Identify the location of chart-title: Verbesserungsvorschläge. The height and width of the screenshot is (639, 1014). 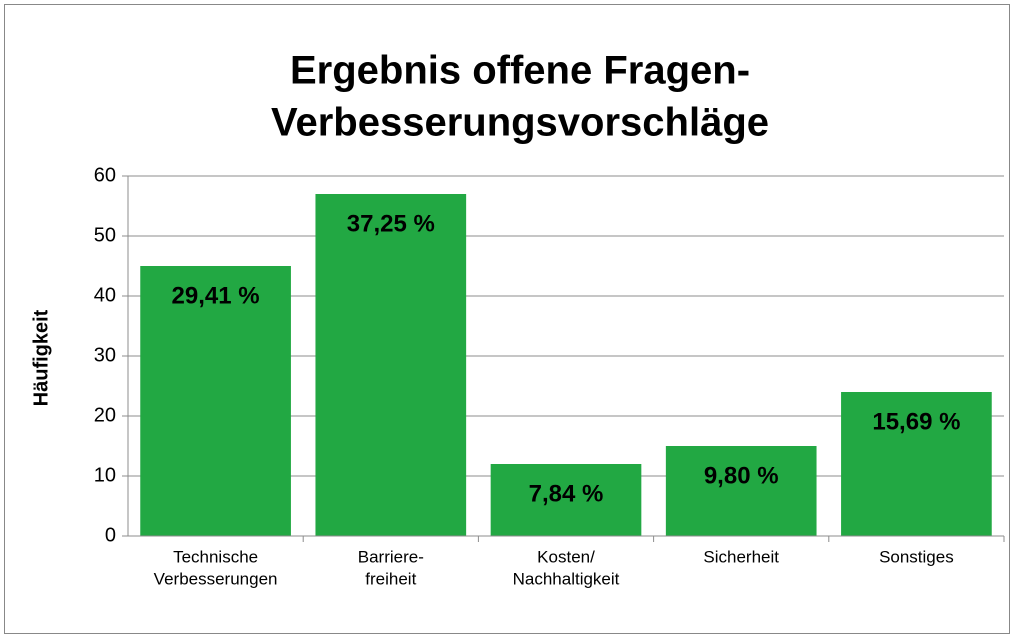
(520, 123).